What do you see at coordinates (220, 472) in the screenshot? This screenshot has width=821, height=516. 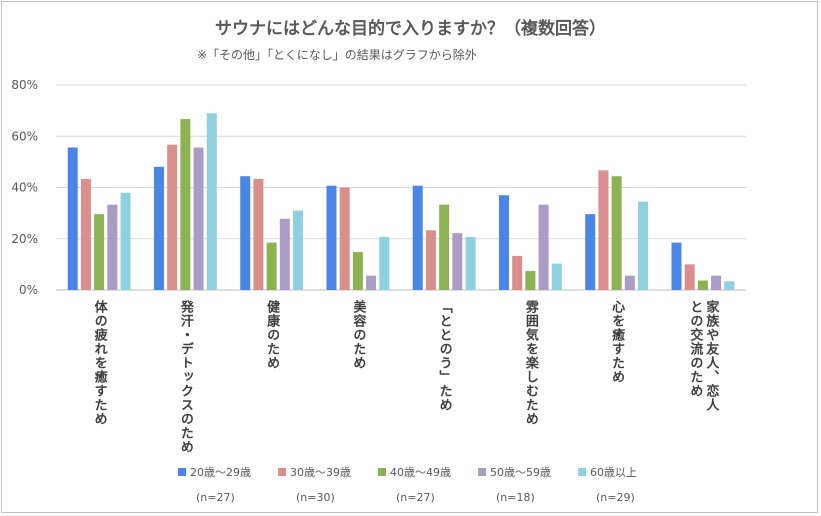 I see `legend-label: 20歳～29歳` at bounding box center [220, 472].